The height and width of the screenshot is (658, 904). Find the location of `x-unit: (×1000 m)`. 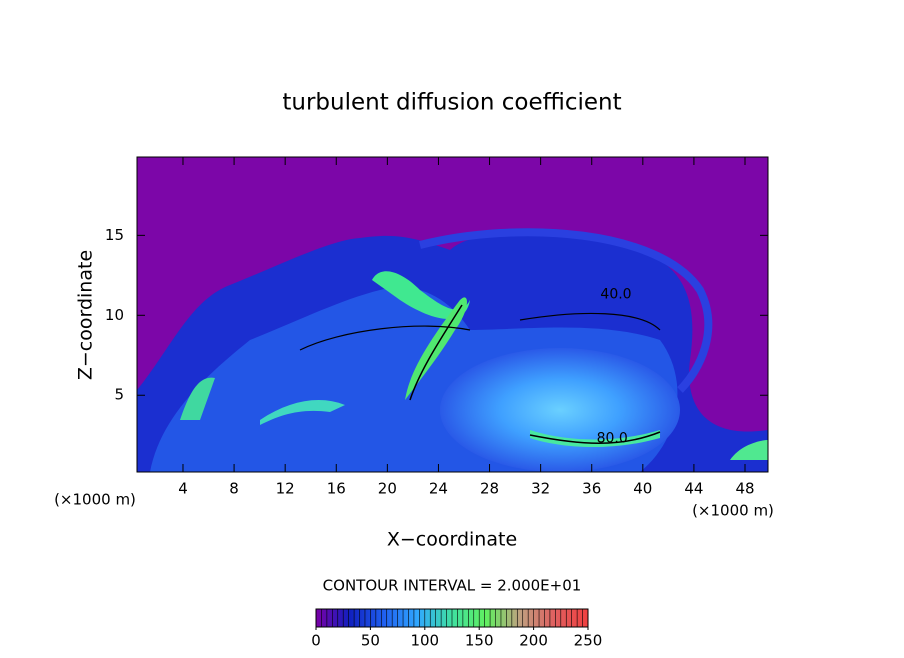

x-unit: (×1000 m) is located at coordinates (733, 511).